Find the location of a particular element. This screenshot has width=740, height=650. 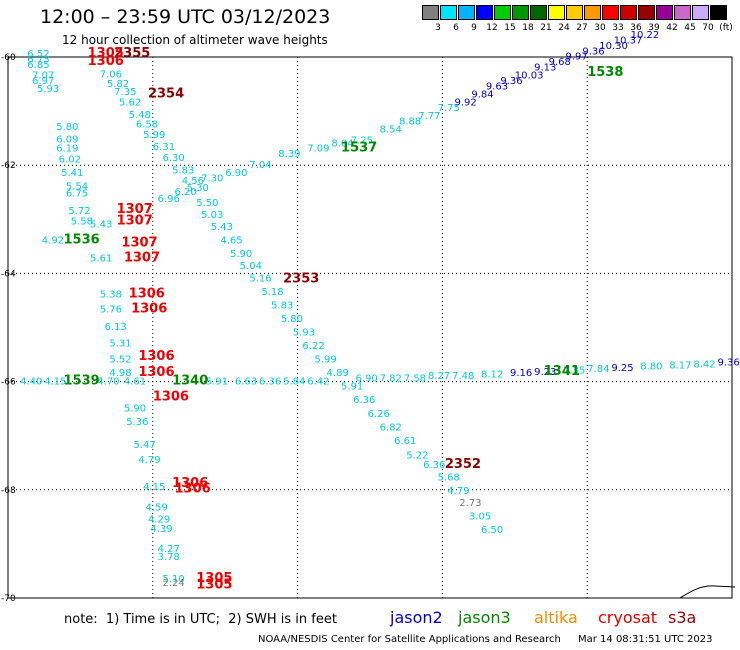

swh-value-label: 4.92 is located at coordinates (53, 241).